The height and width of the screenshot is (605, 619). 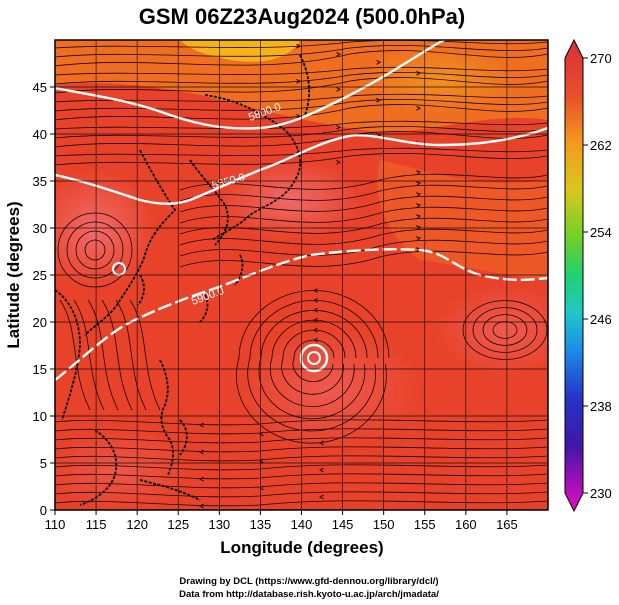 I want to click on y-axis: 0 5 10 15 20 25 30 35 40 45, so click(x=44, y=299).